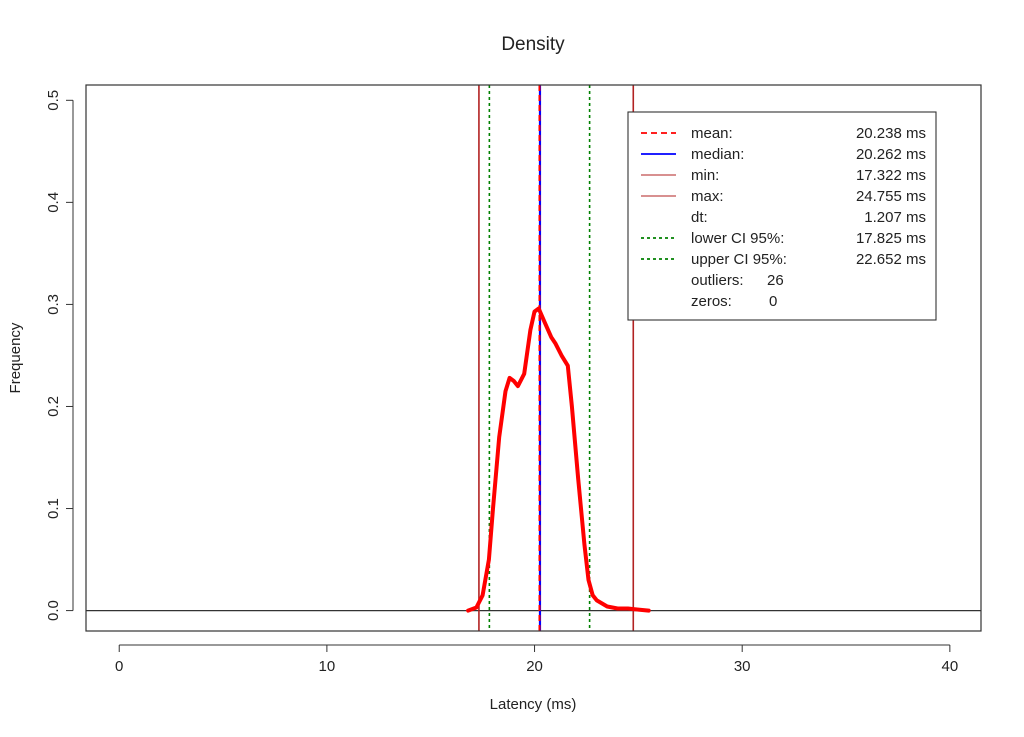 The height and width of the screenshot is (737, 1024). I want to click on x-tick-label: 0, so click(119, 666).